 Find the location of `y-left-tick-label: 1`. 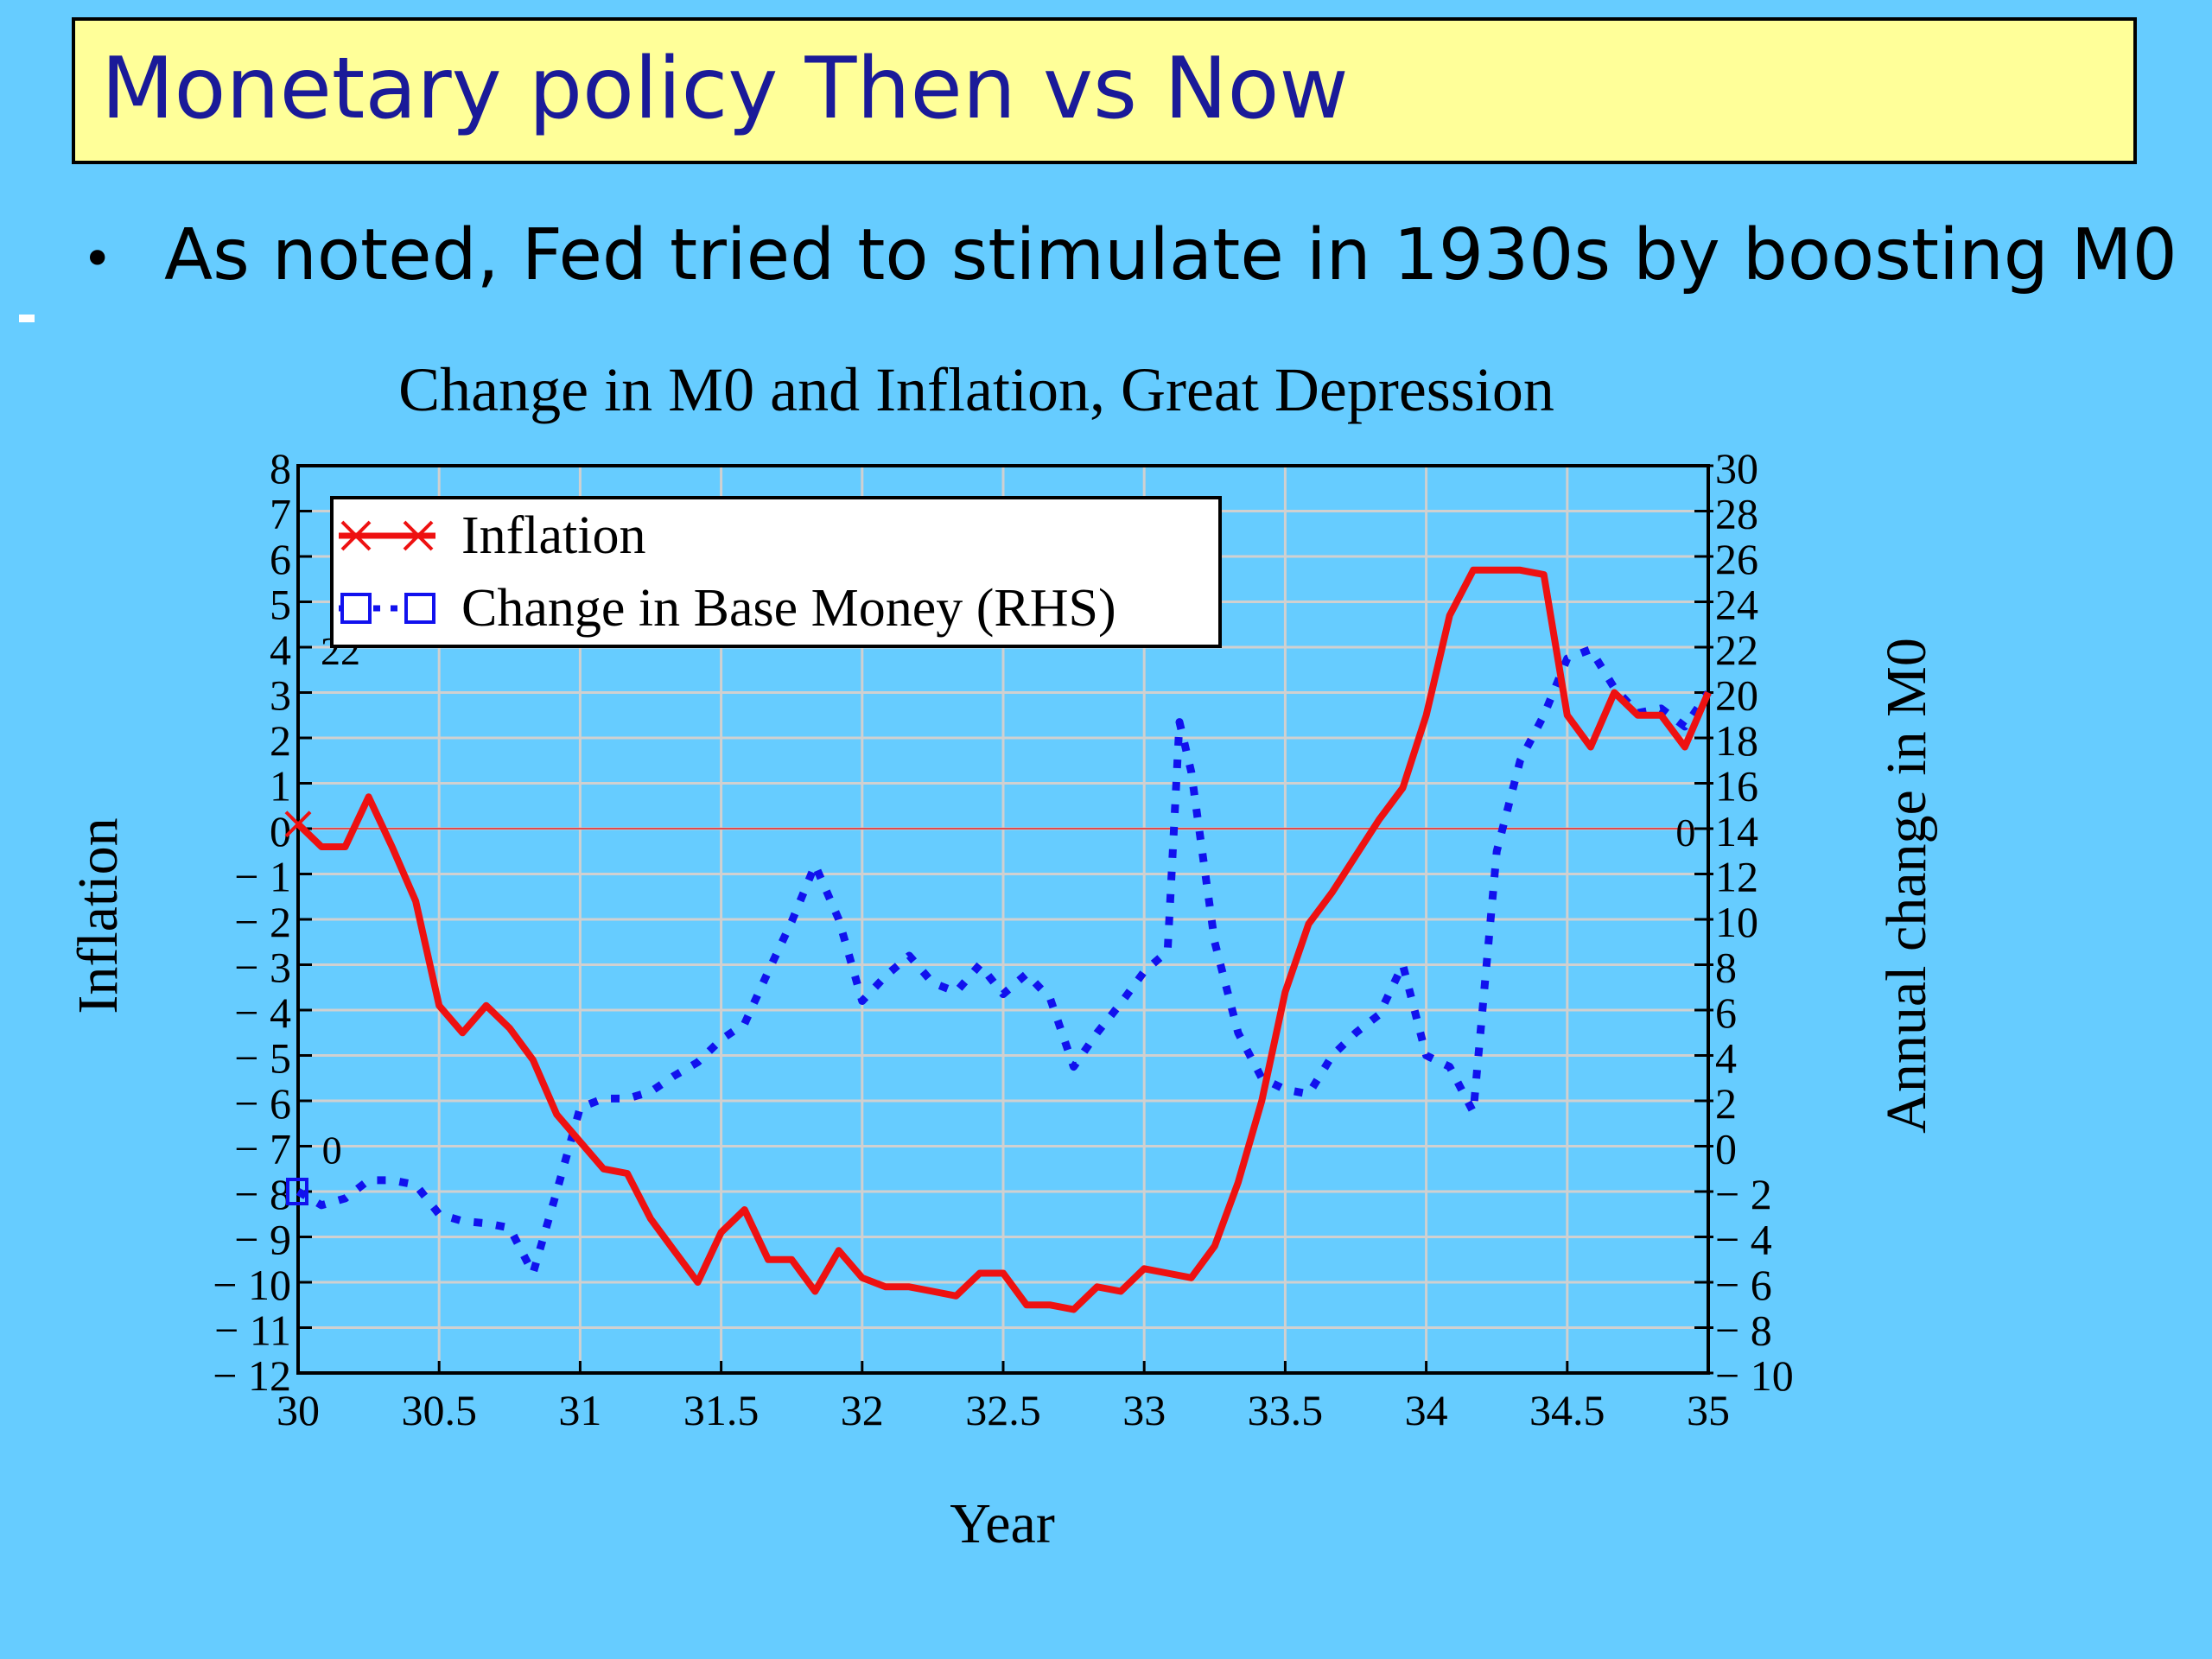

y-left-tick-label: 1 is located at coordinates (280, 786).